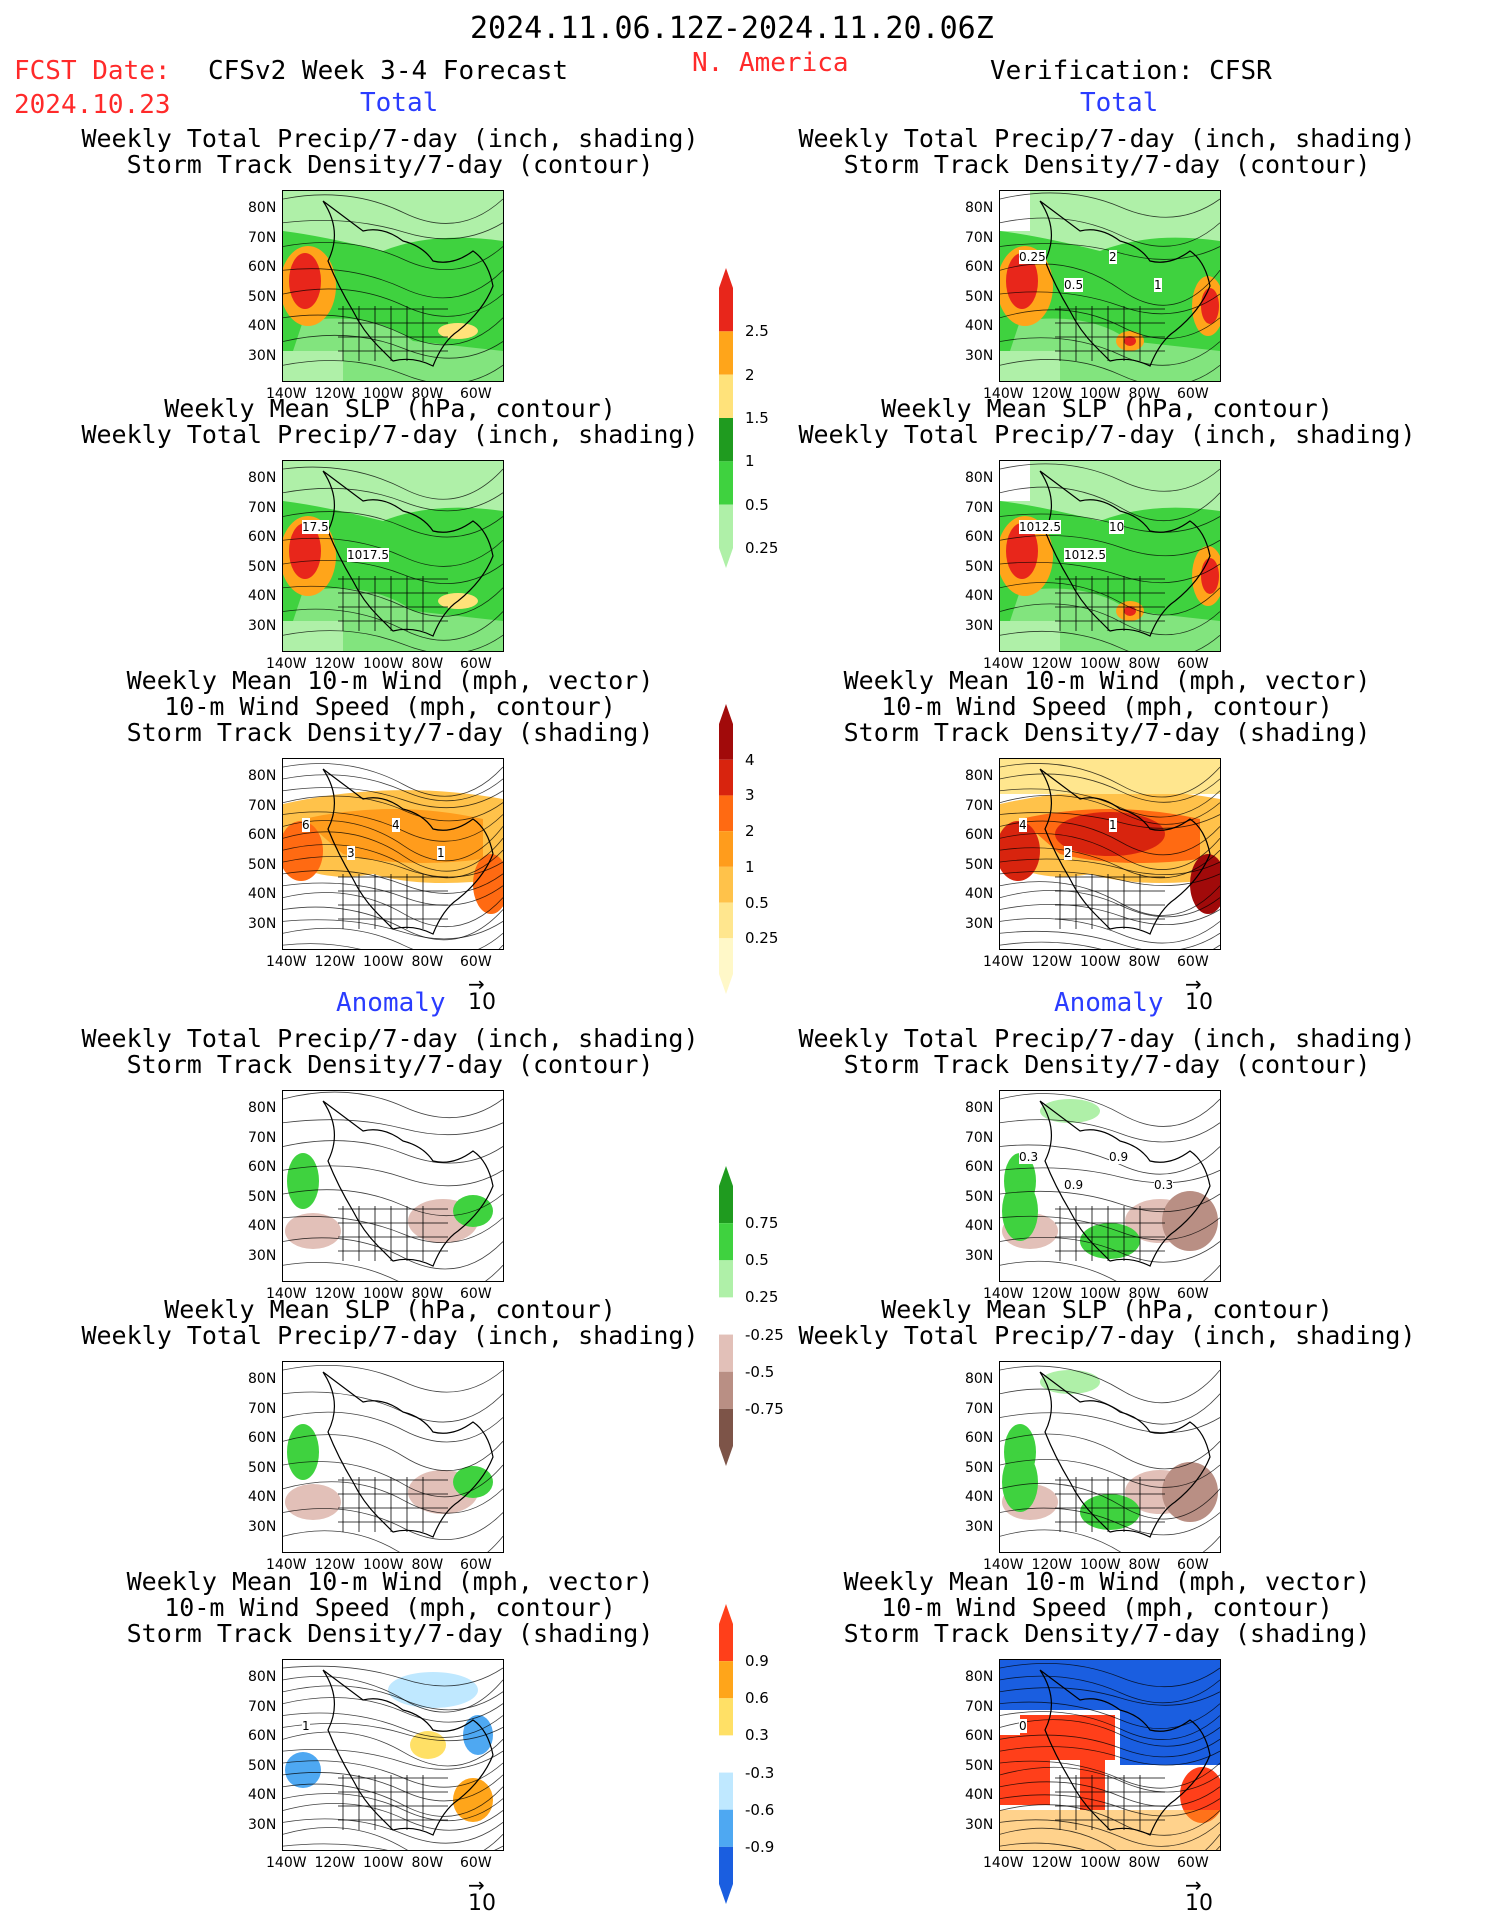  What do you see at coordinates (979, 1108) in the screenshot?
I see `lat-tick-label: 80N` at bounding box center [979, 1108].